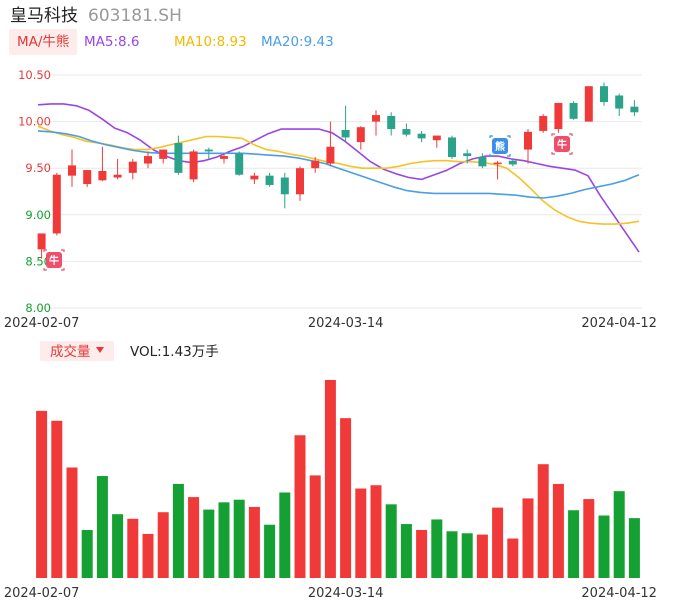 This screenshot has width=686, height=606. I want to click on ma-toggle-button: MA/牛熊, so click(43, 42).